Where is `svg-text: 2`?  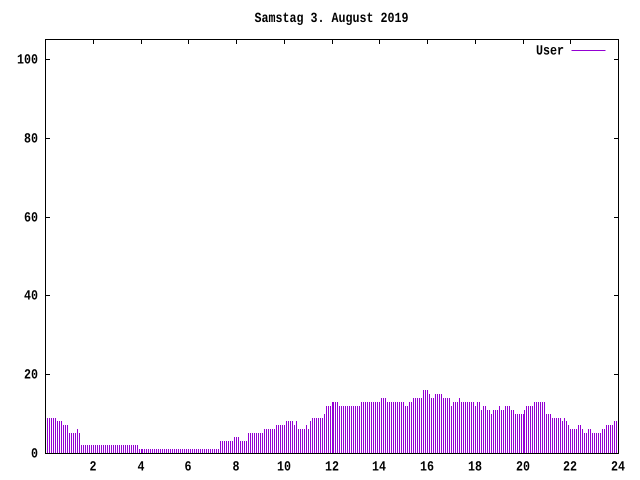
svg-text: 2 is located at coordinates (93, 468).